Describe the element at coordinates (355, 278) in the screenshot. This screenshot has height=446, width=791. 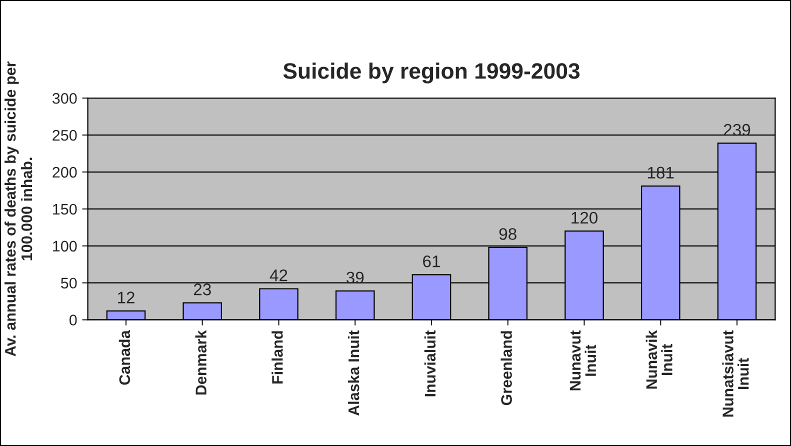
I see `data-label: 39` at that location.